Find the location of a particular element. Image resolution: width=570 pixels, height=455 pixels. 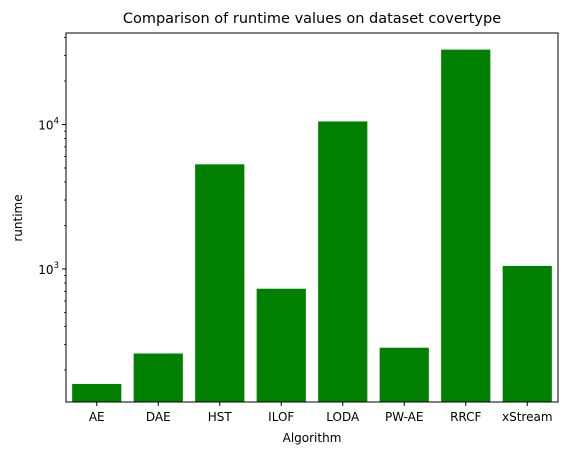

y-tick-label: 10⁴ is located at coordinates (48, 125).